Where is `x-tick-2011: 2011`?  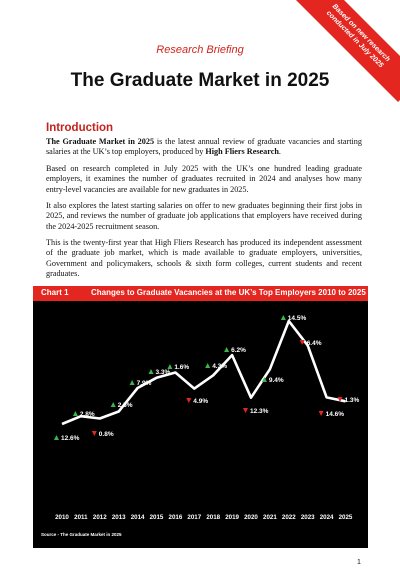
x-tick-2011: 2011 is located at coordinates (81, 517).